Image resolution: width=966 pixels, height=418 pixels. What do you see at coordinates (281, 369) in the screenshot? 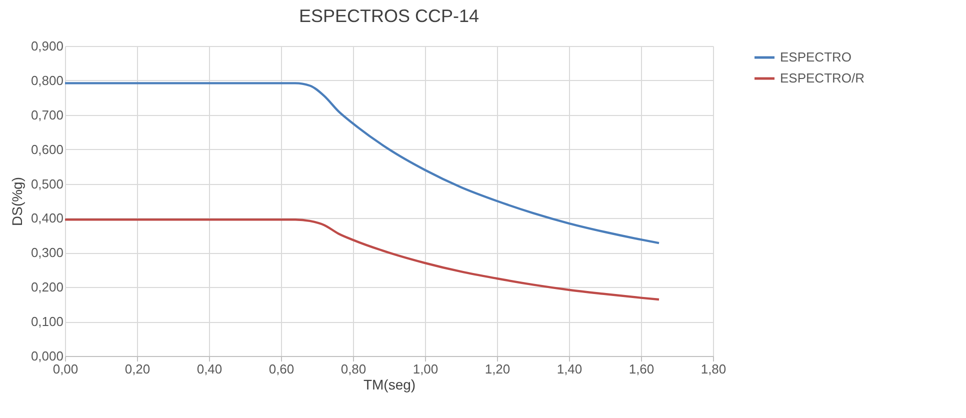
I see `x-tick-label: 0,60` at bounding box center [281, 369].